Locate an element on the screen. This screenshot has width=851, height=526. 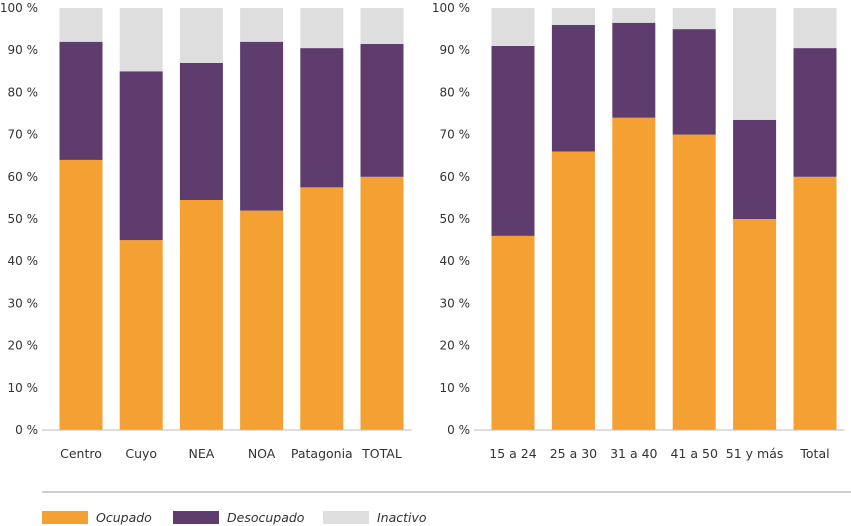
x-tick-label: 41 a 50 is located at coordinates (693, 453).